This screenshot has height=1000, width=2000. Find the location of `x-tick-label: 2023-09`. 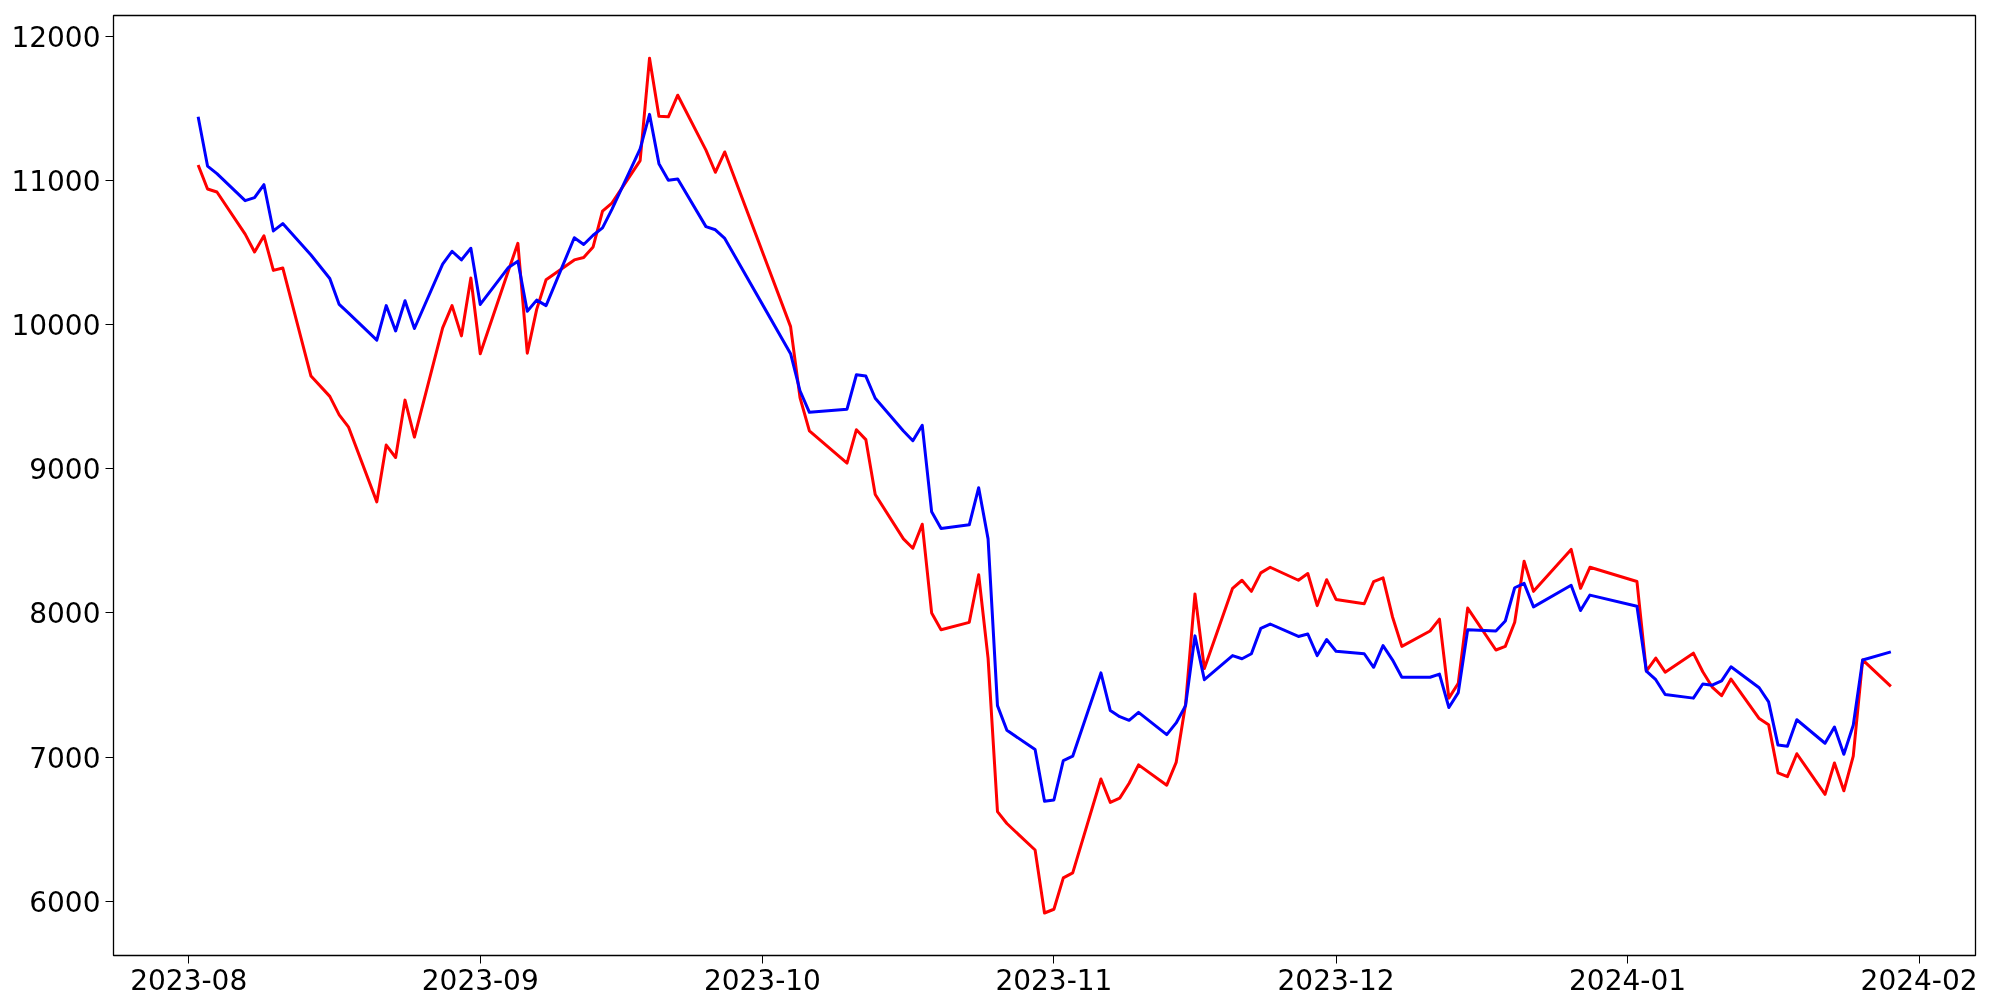

x-tick-label: 2023-09 is located at coordinates (480, 980).